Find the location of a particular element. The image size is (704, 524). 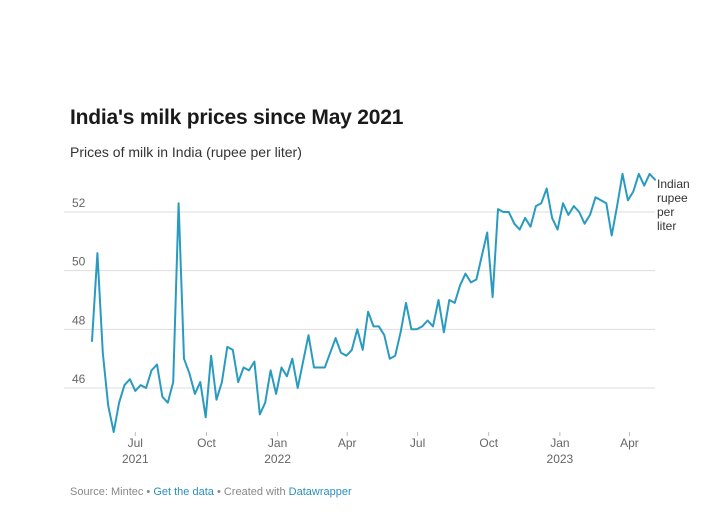

series-label: Indian is located at coordinates (673, 184).